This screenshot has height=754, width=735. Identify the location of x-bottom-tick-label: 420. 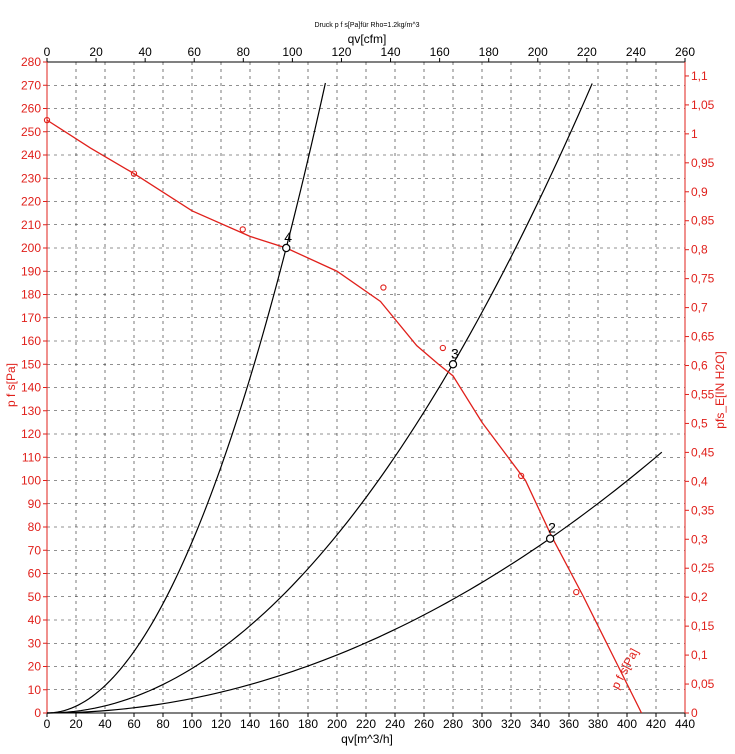
(656, 724).